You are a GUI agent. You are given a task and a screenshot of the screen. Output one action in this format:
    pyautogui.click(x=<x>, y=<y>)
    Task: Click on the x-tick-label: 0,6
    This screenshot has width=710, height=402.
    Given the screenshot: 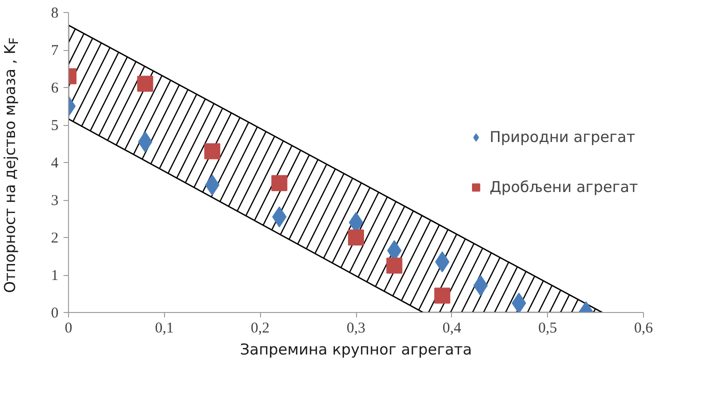 What is the action you would take?
    pyautogui.click(x=644, y=328)
    